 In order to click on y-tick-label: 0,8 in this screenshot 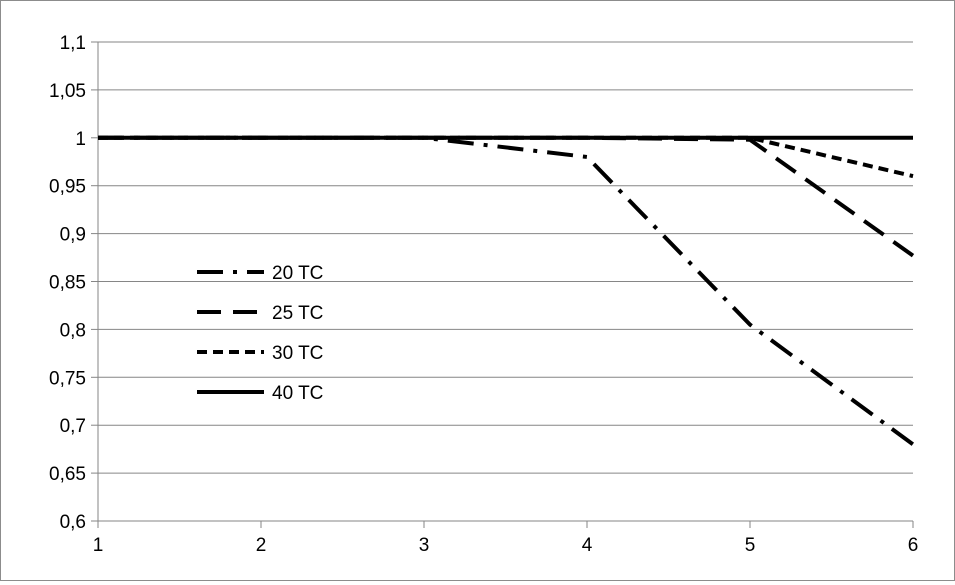, I will do `click(73, 330)`.